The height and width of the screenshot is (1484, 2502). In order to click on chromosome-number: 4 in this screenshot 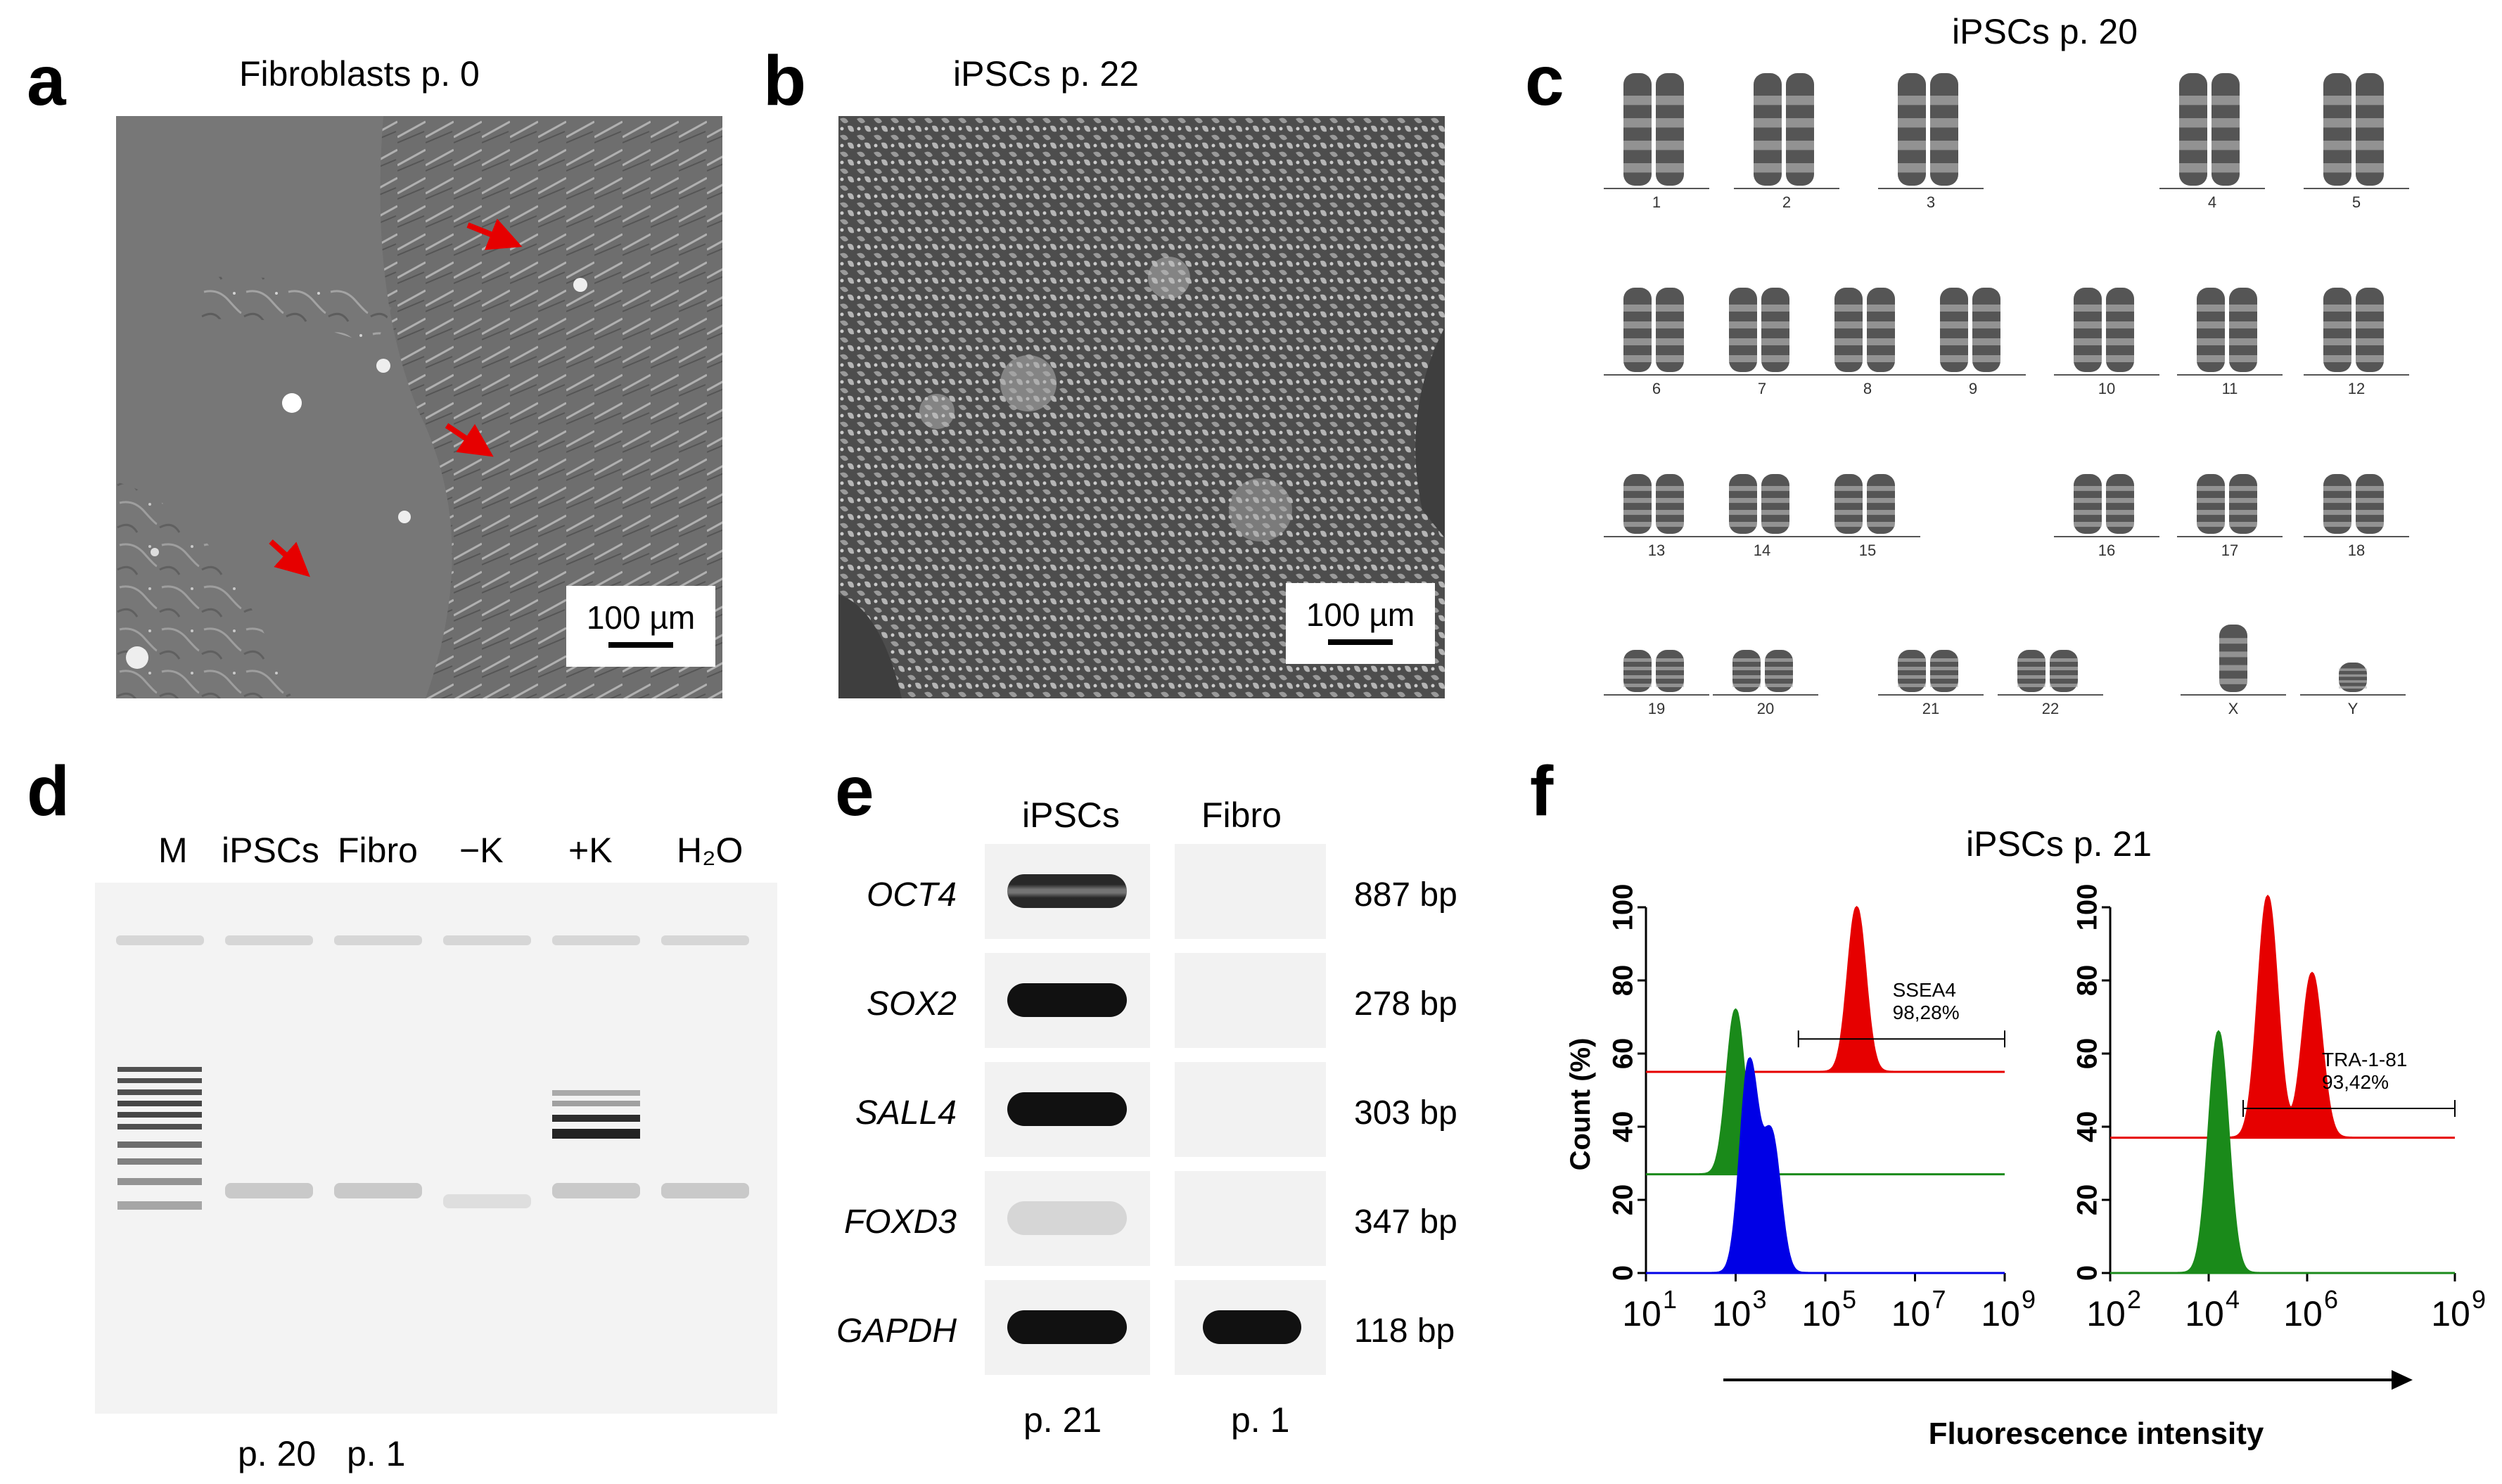, I will do `click(2212, 202)`.